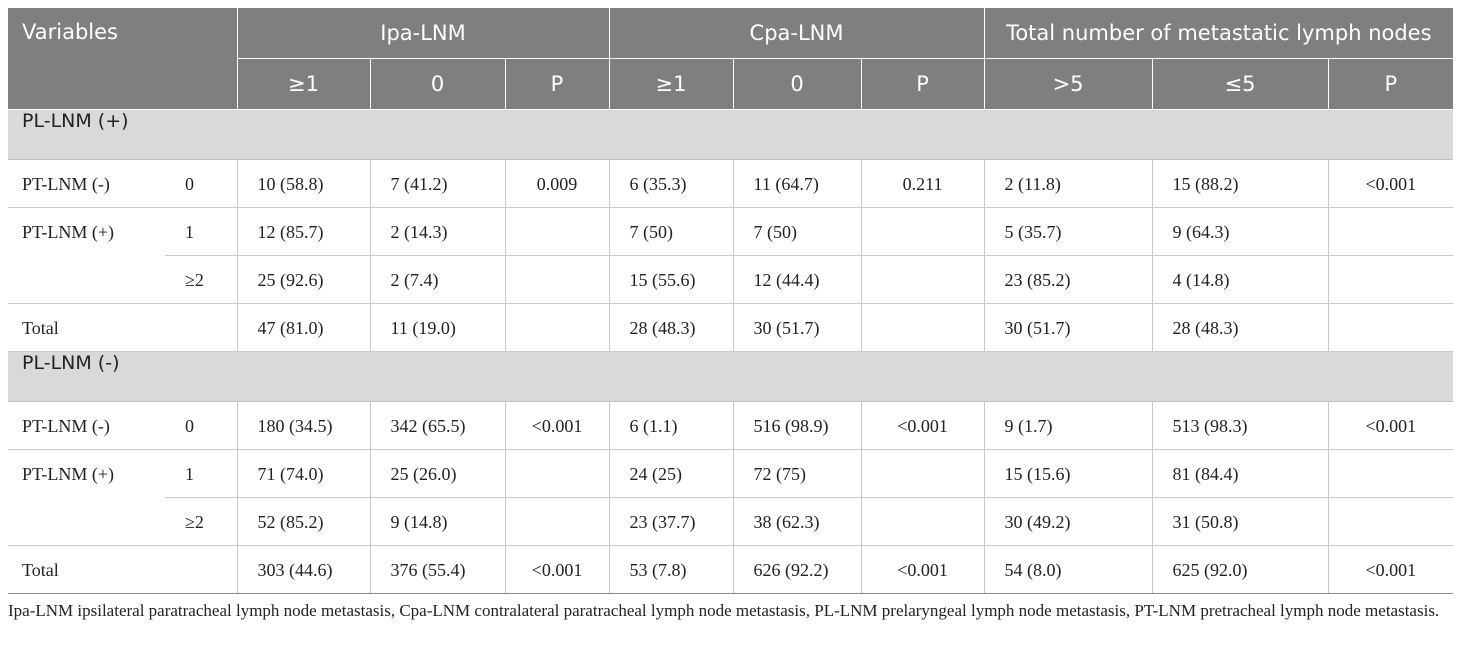 This screenshot has width=1460, height=655. Describe the element at coordinates (86, 569) in the screenshot. I see `row-label: Total` at that location.